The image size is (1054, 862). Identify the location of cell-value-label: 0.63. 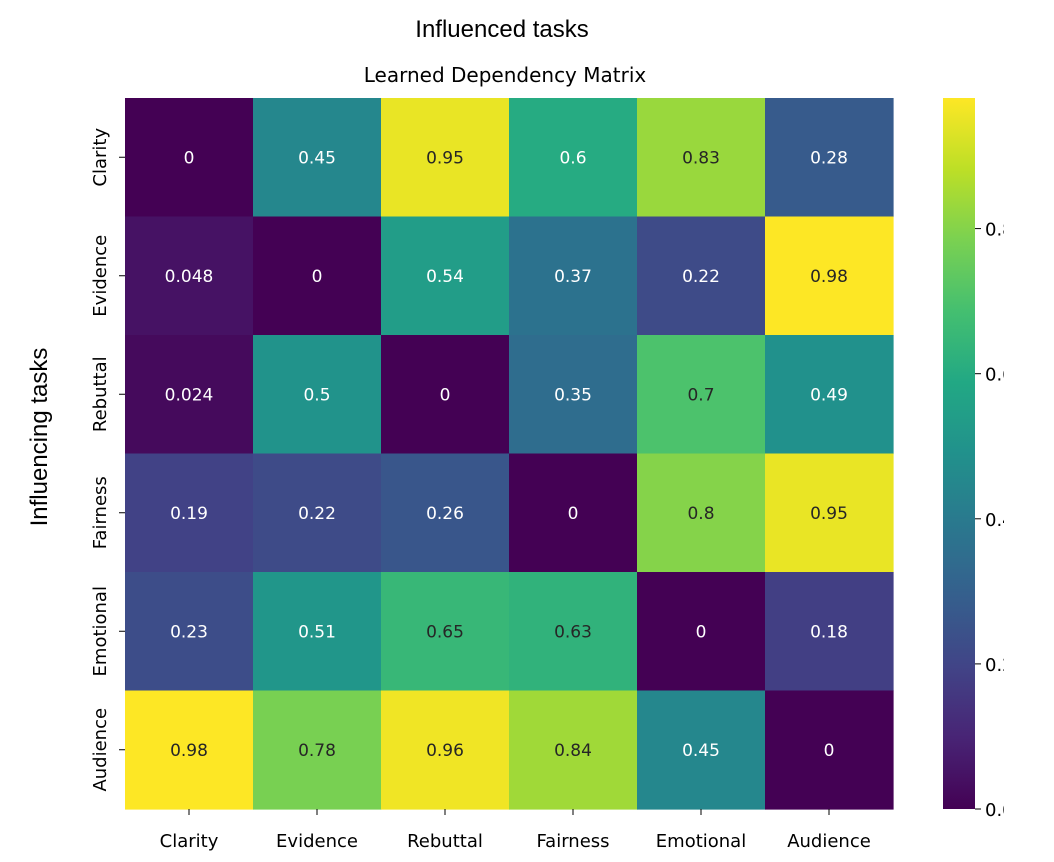
(573, 632).